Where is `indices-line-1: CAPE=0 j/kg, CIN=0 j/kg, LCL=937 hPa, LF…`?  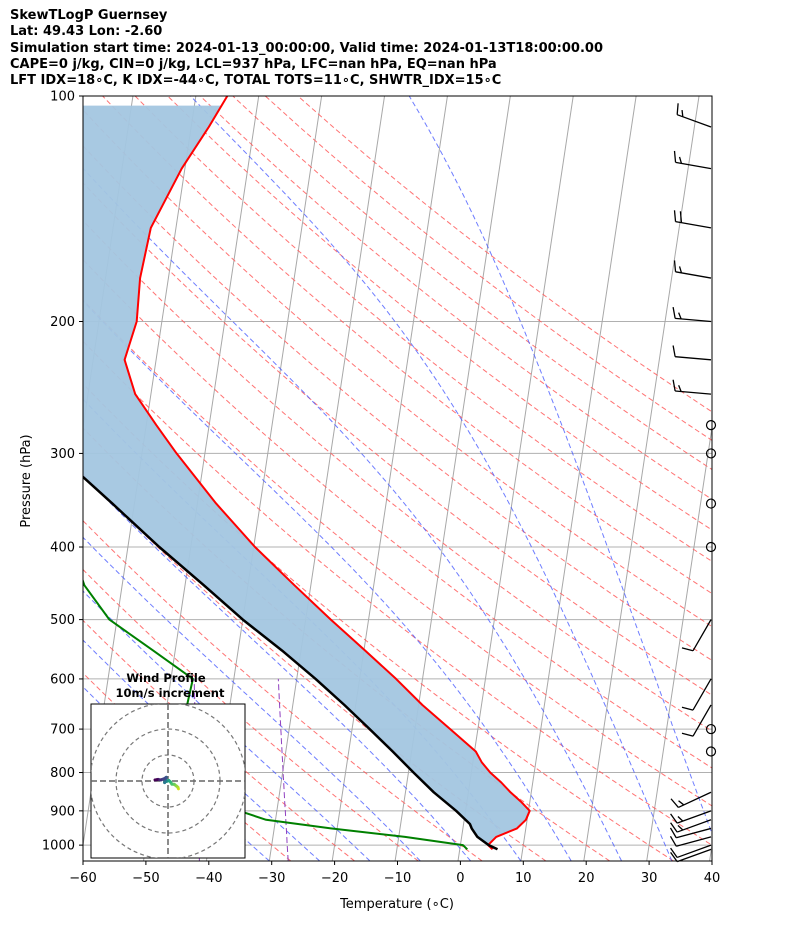
indices-line-1: CAPE=0 j/kg, CIN=0 j/kg, LCL=937 hPa, LF… is located at coordinates (253, 64).